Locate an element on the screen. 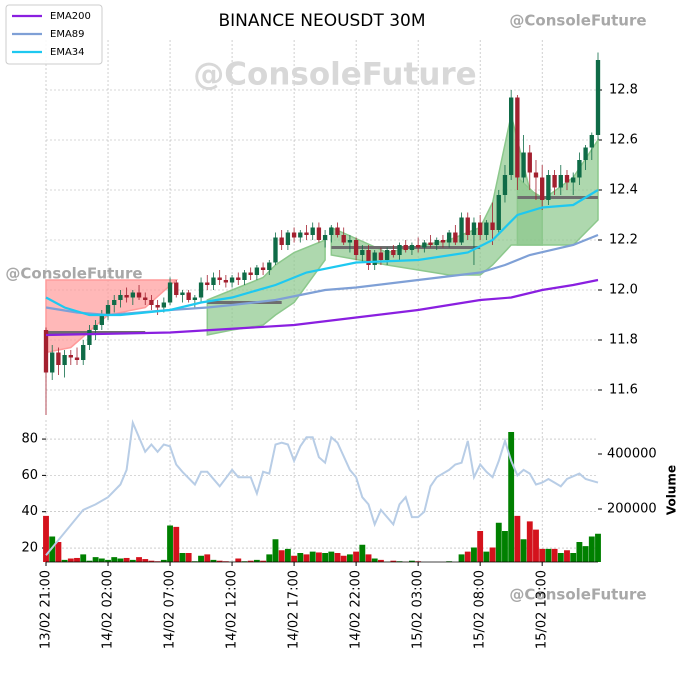 This screenshot has height=690, width=690. x-tick-label: 14/02 02:00 is located at coordinates (108, 609).